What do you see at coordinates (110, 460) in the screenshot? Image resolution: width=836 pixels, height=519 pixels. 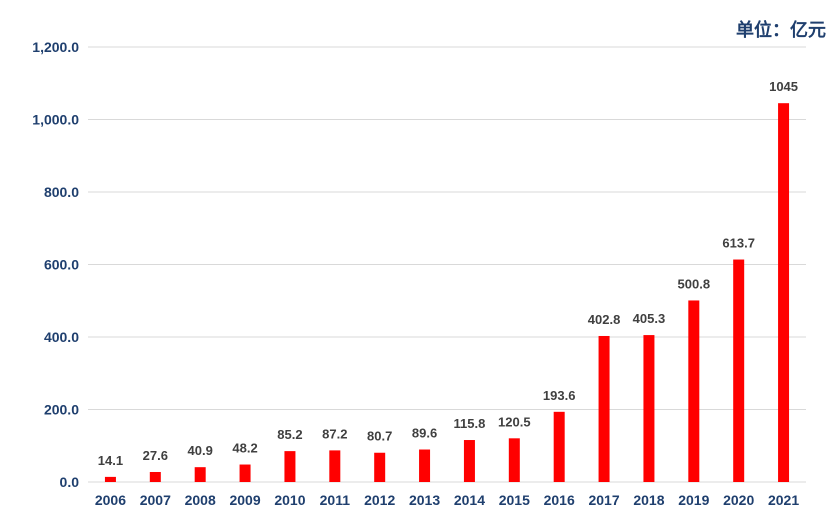 I see `data-label-2006: 14.1` at bounding box center [110, 460].